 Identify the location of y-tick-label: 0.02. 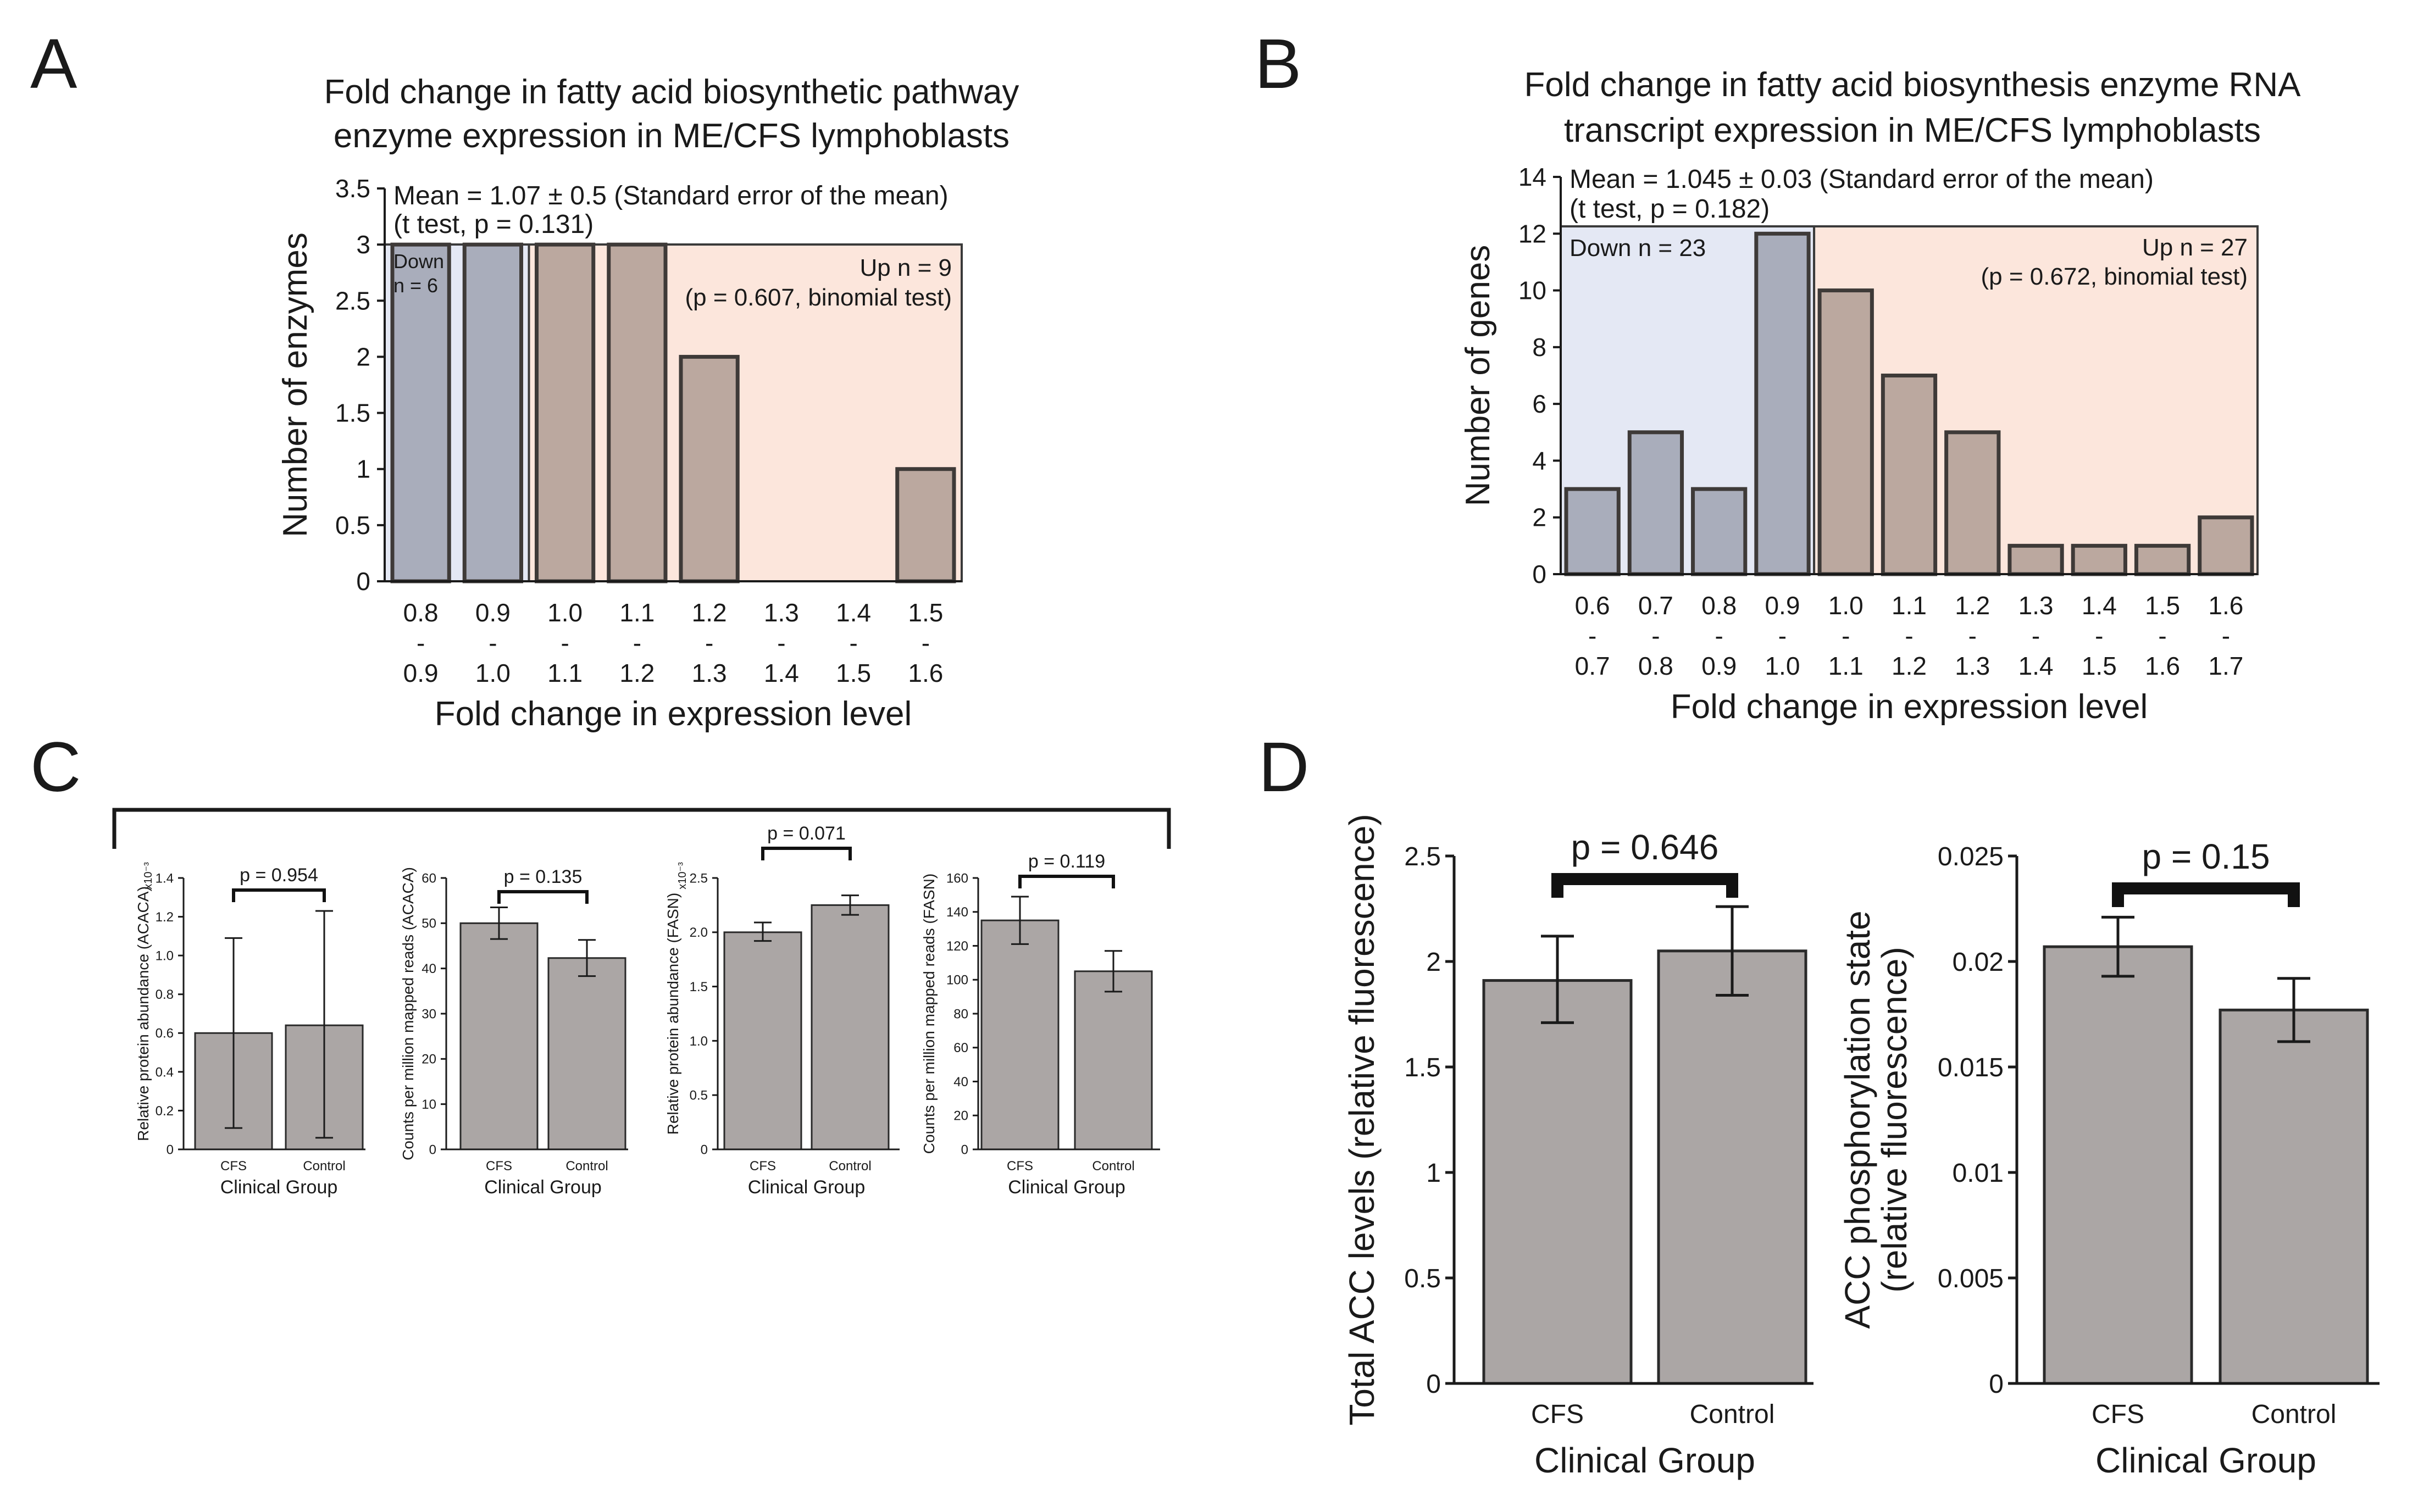
(1979, 962).